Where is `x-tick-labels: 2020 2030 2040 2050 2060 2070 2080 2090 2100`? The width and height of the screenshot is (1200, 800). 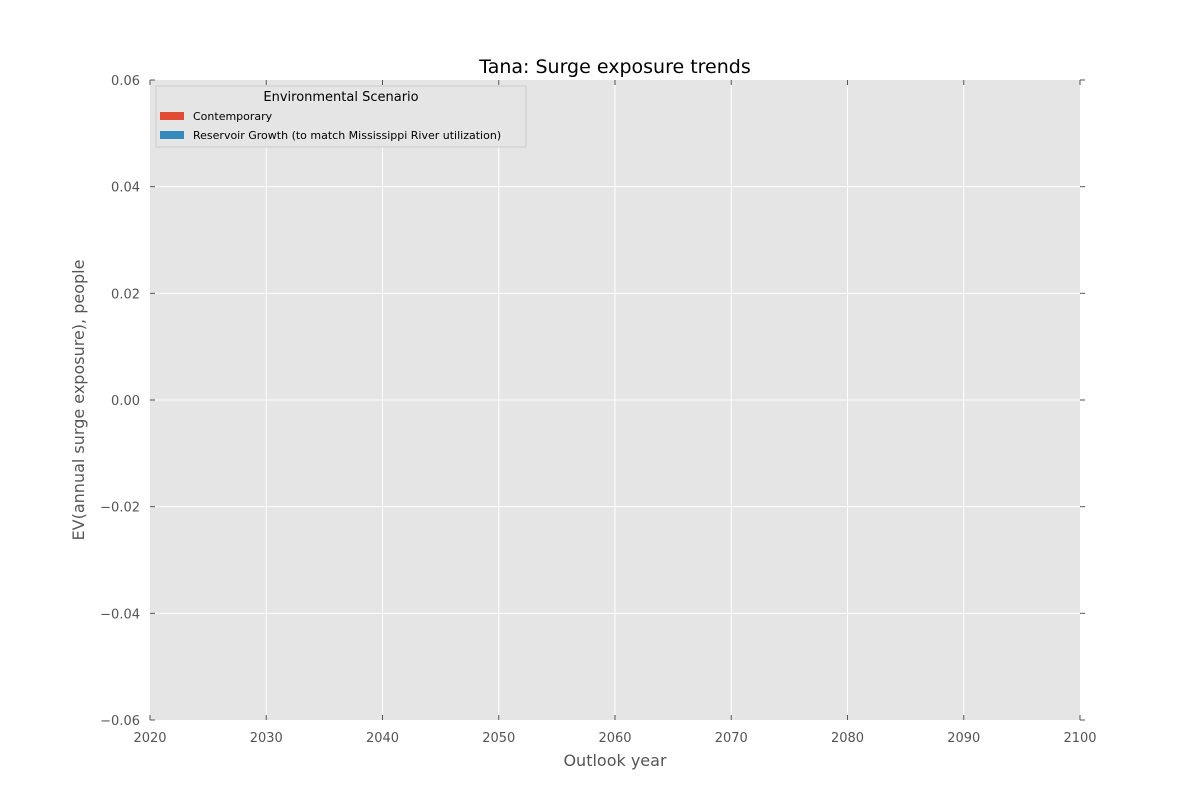
x-tick-labels: 2020 2030 2040 2050 2060 2070 2080 2090 2100 is located at coordinates (614, 738).